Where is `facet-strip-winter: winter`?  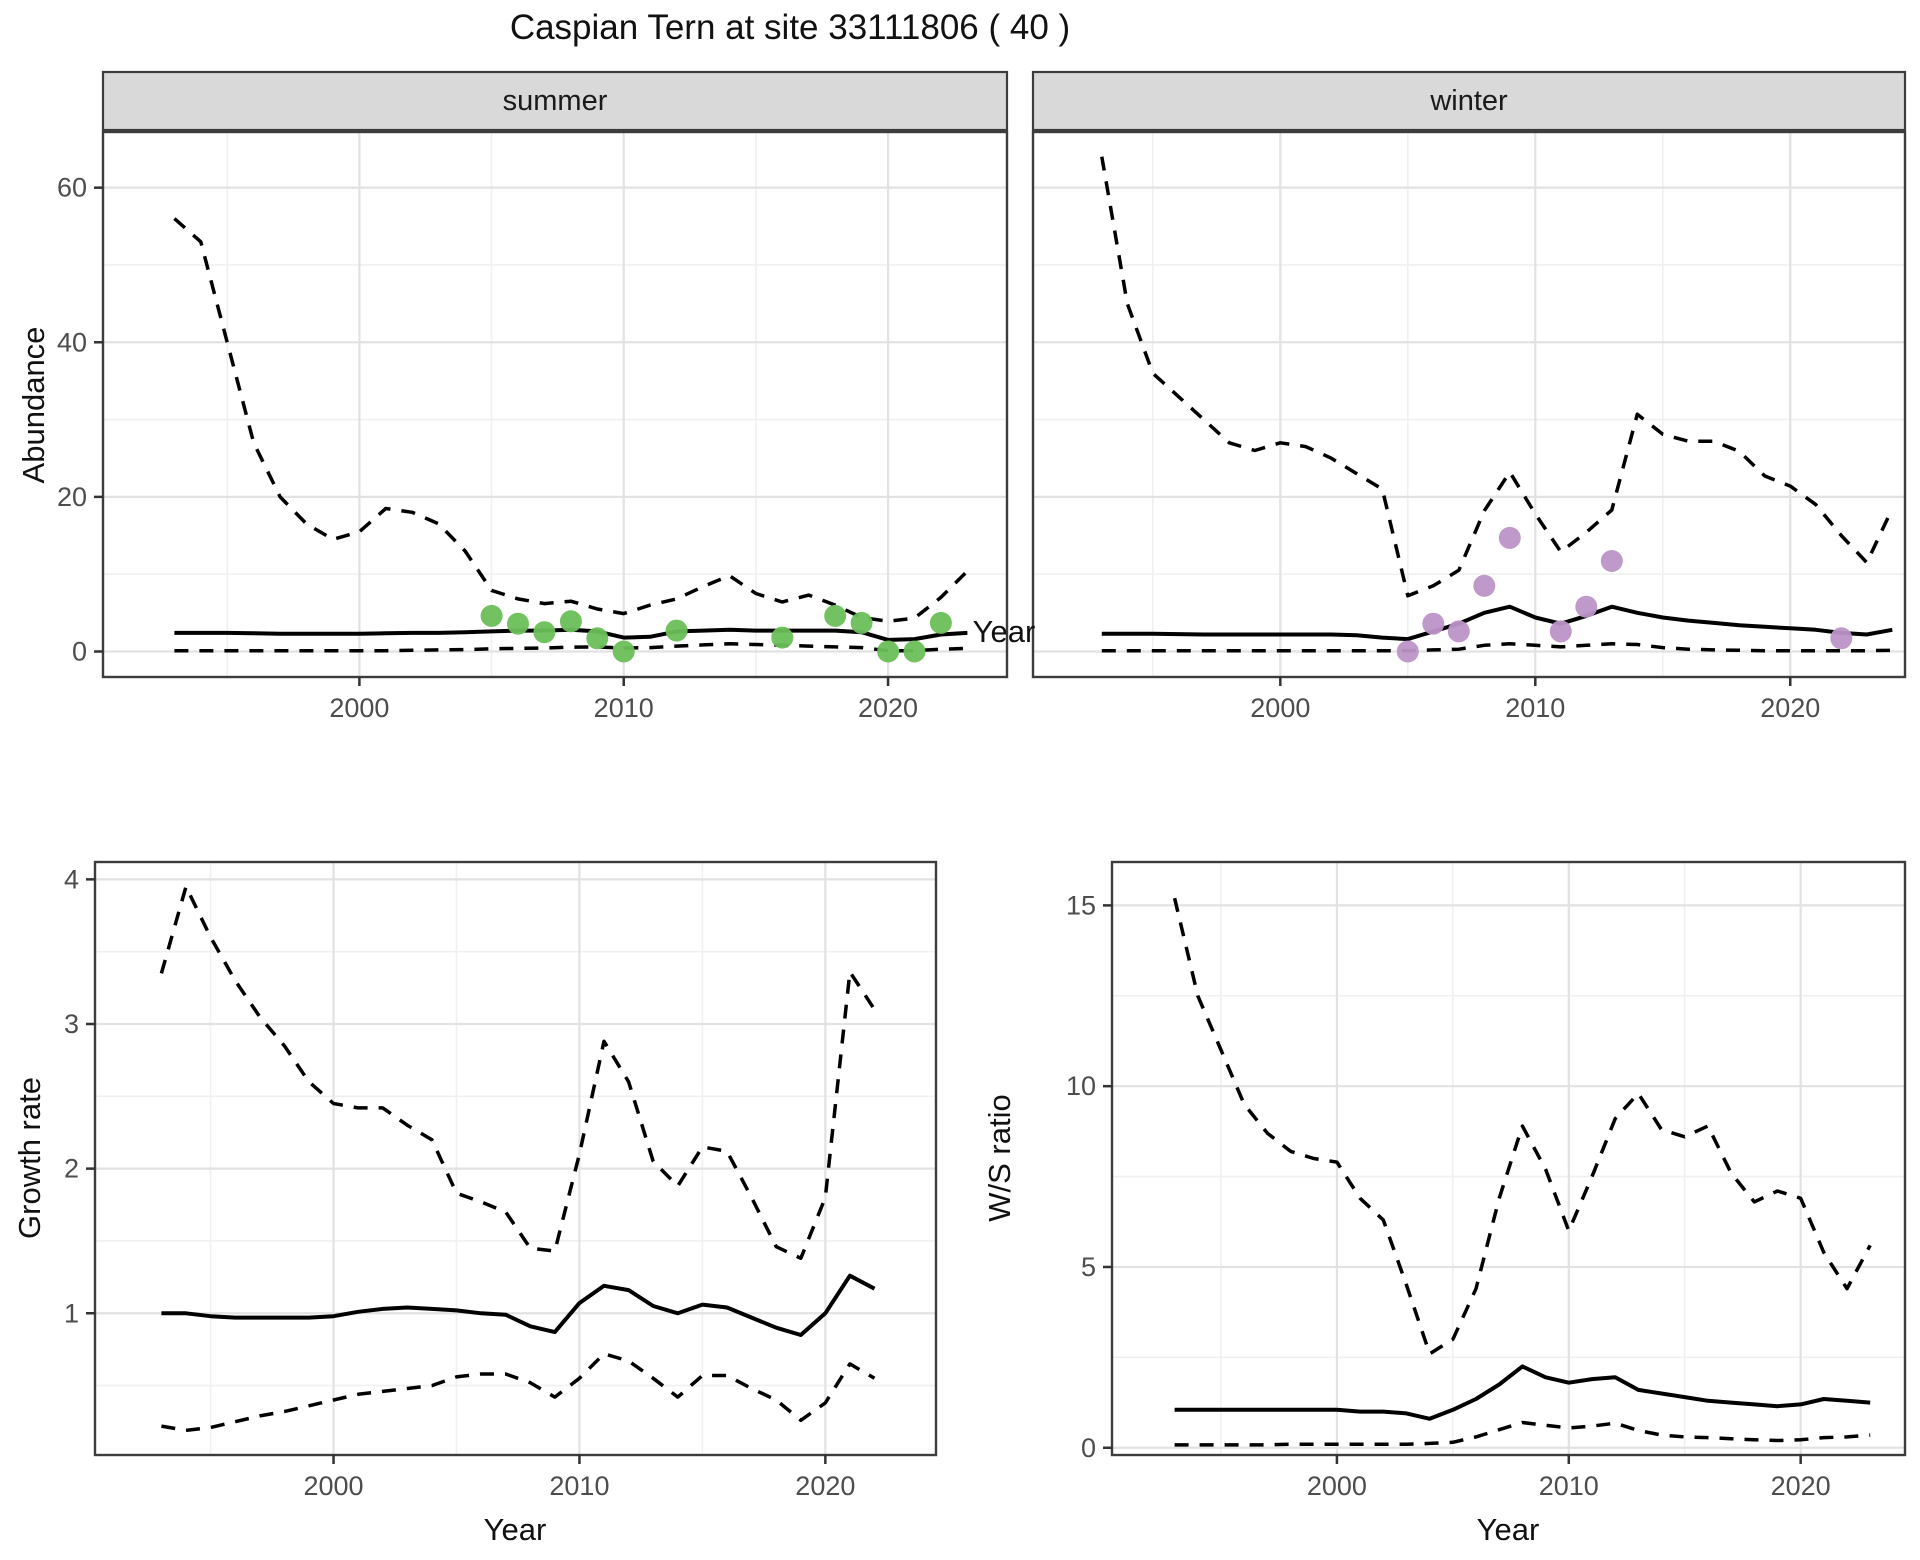
facet-strip-winter: winter is located at coordinates (1469, 101).